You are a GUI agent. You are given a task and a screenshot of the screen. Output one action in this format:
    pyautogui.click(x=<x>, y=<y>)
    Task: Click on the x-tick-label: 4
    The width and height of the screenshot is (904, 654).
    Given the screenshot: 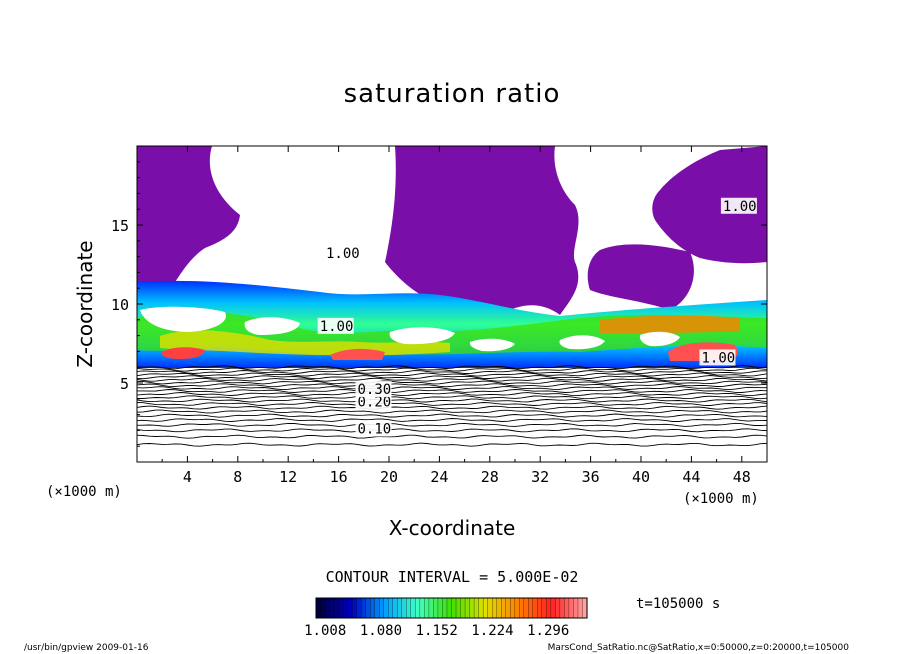 What is the action you would take?
    pyautogui.click(x=187, y=477)
    